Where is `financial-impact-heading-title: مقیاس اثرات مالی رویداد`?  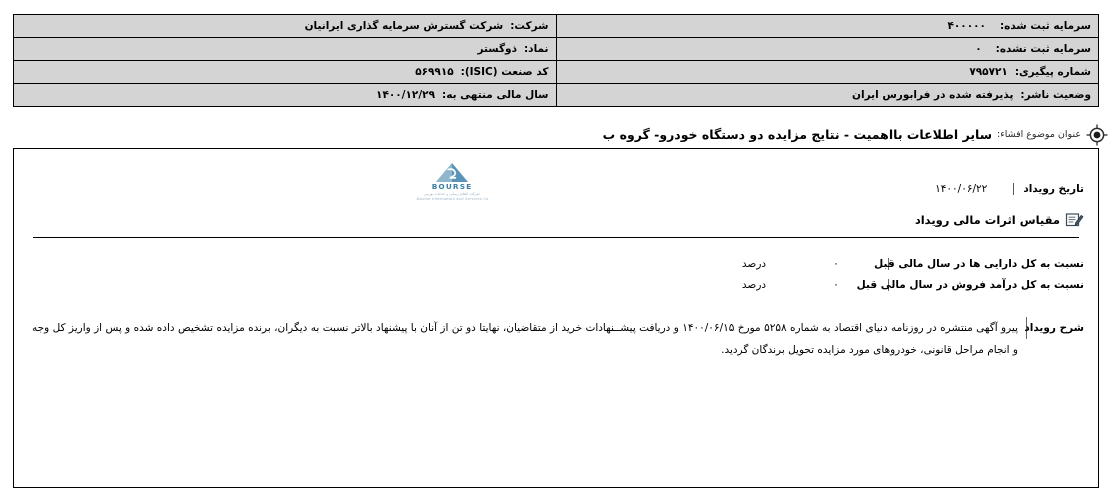 financial-impact-heading-title: مقیاس اثرات مالی رویداد is located at coordinates (987, 219).